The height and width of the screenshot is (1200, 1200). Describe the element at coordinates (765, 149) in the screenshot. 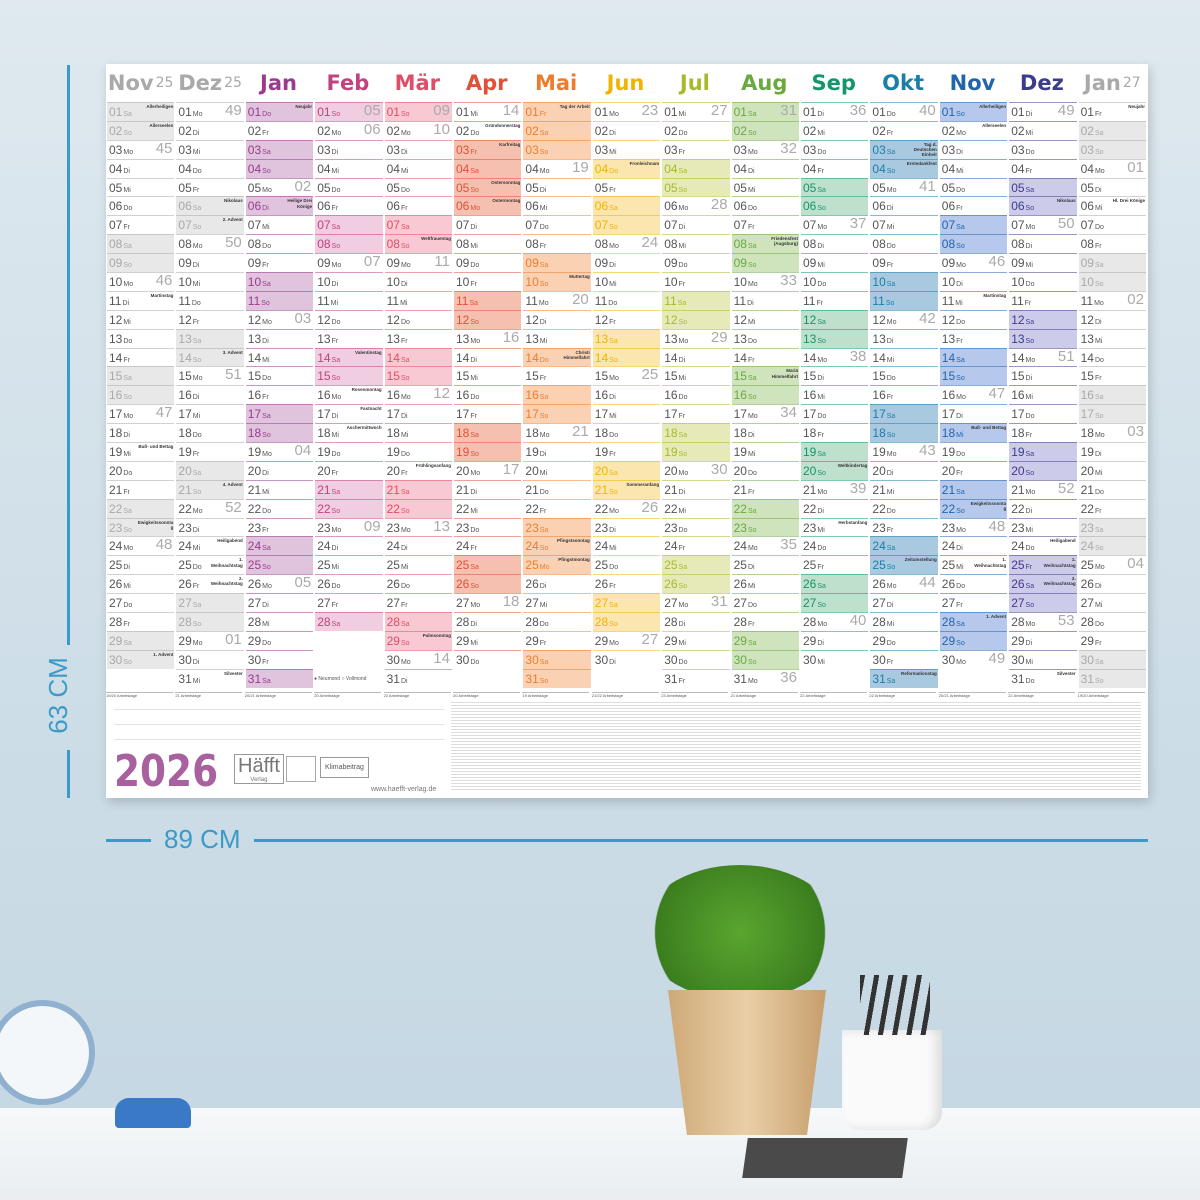

I see `day-cell: 03Mo 32` at that location.